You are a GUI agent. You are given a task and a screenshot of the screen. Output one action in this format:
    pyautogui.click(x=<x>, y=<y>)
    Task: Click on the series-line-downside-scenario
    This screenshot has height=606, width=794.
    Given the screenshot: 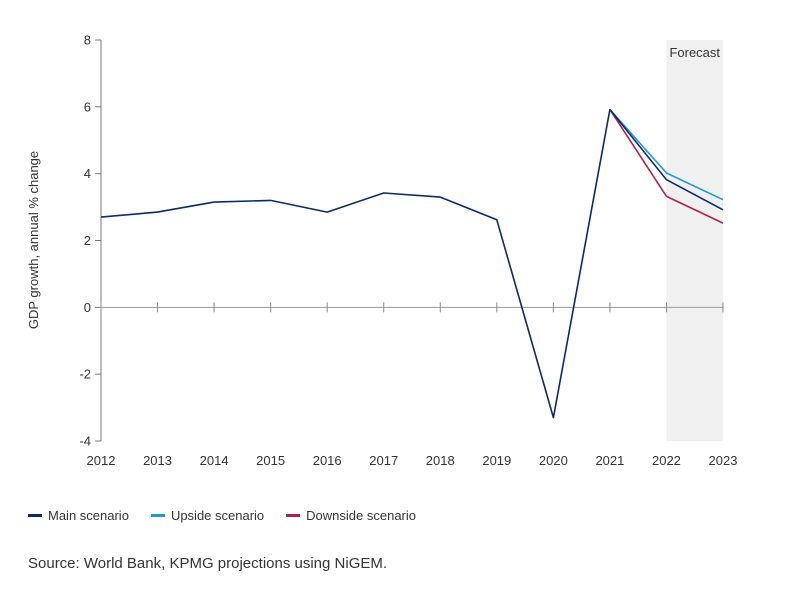 What is the action you would take?
    pyautogui.click(x=666, y=166)
    